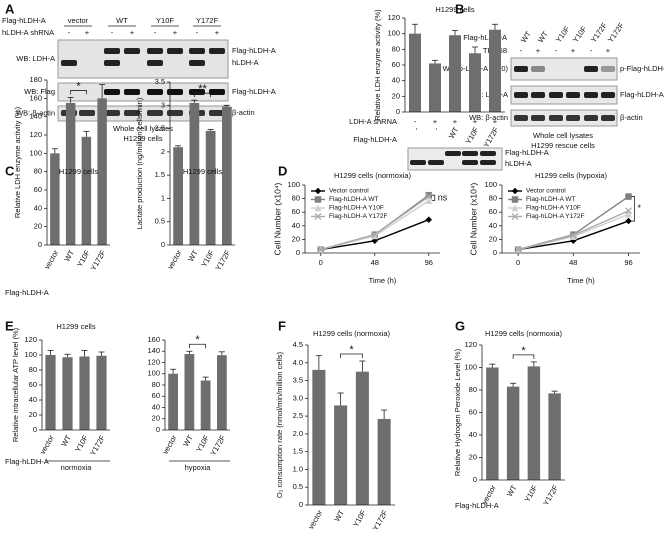 This screenshot has width=664, height=551. What do you see at coordinates (485, 37) in the screenshot?
I see `row-label: Flag-hLDH-A` at bounding box center [485, 37].